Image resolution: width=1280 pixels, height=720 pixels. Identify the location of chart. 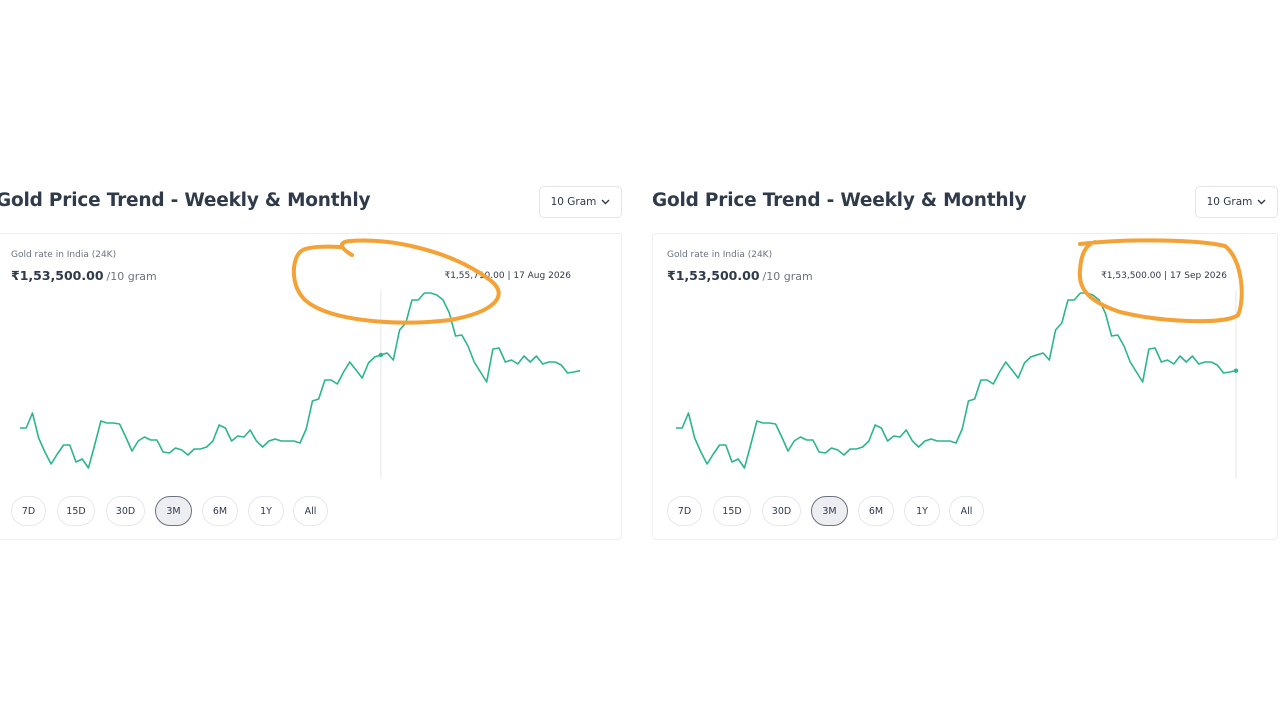
(957, 384).